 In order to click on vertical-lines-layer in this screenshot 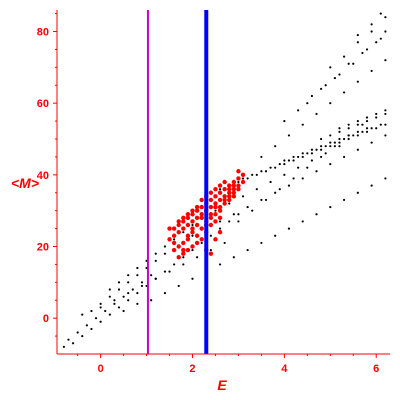, I will do `click(177, 182)`.